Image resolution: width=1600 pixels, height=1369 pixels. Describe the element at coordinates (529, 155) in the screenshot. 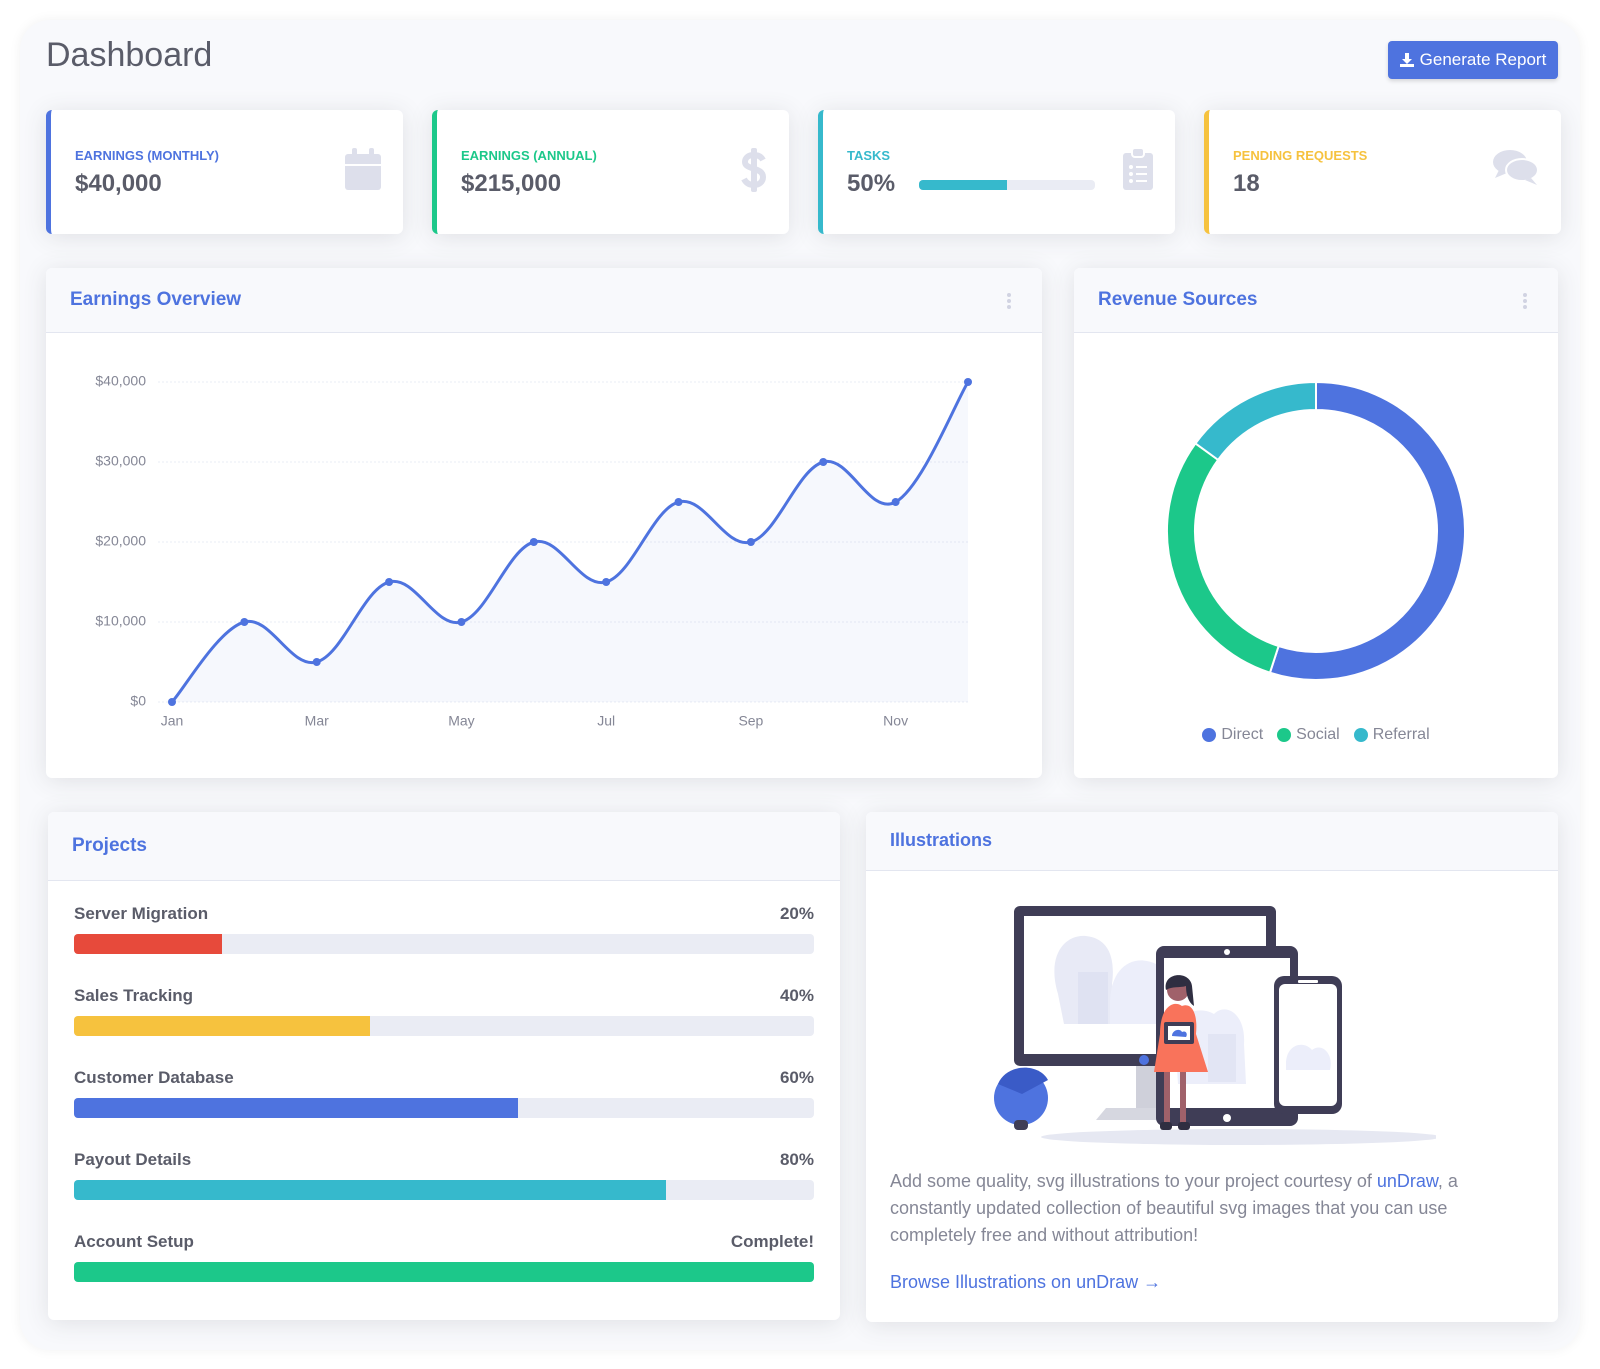

I see `stat-label: EARNINGS (ANNUAL)` at that location.